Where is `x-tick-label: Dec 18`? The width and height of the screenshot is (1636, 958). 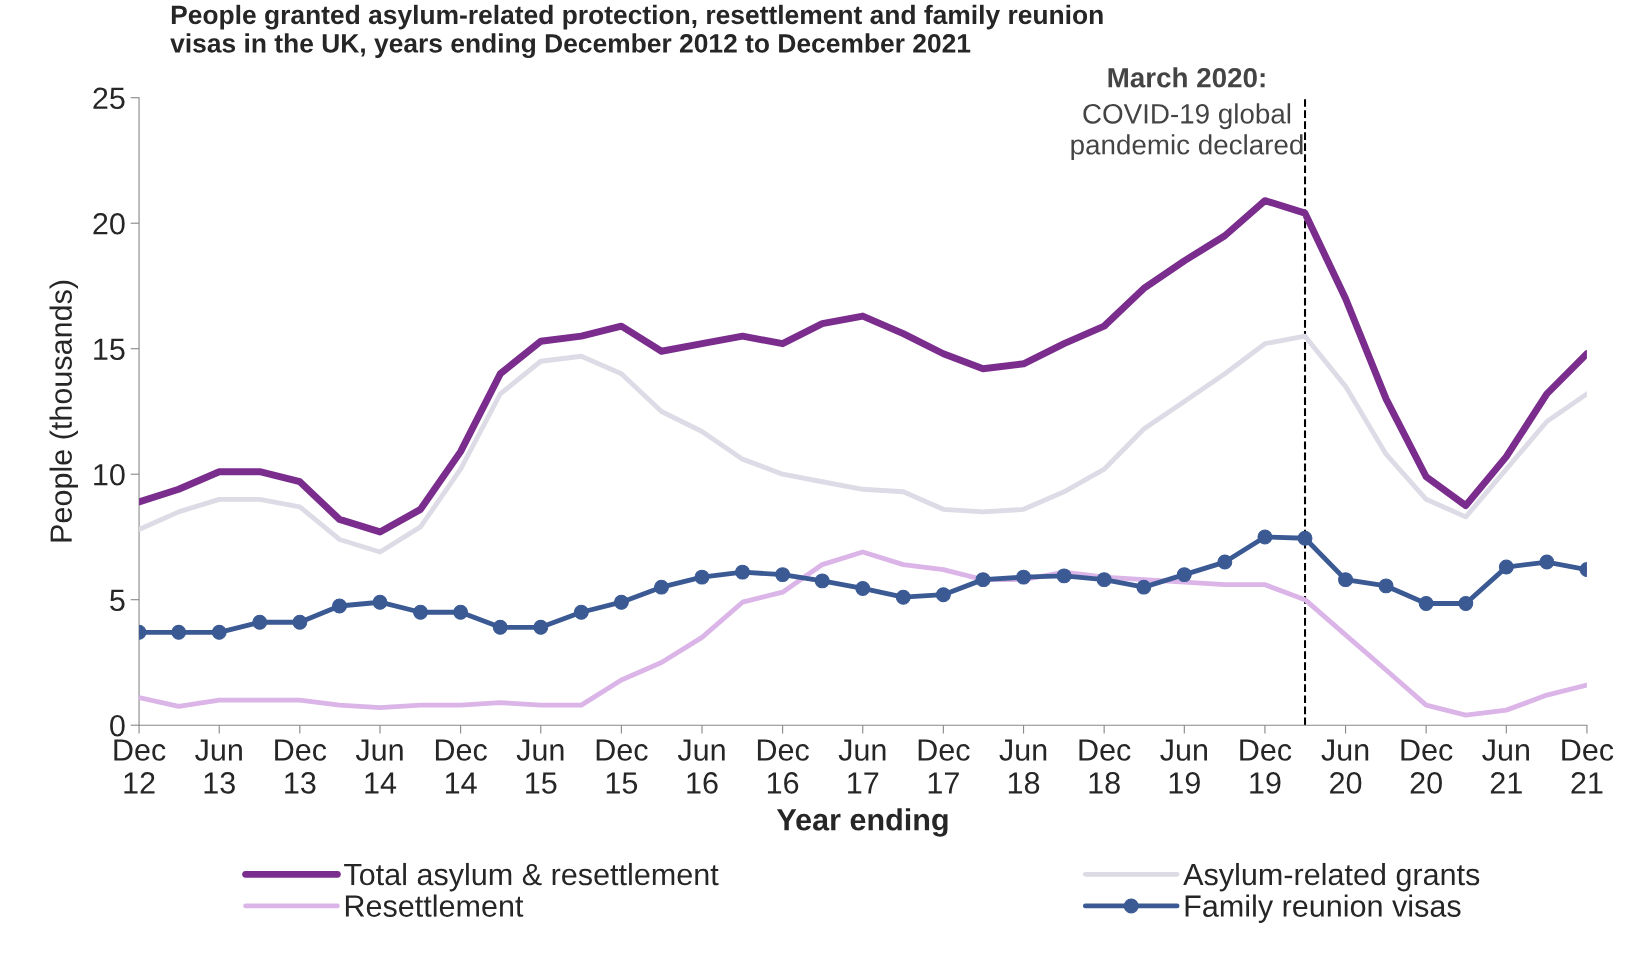
x-tick-label: Dec 18 is located at coordinates (1105, 766).